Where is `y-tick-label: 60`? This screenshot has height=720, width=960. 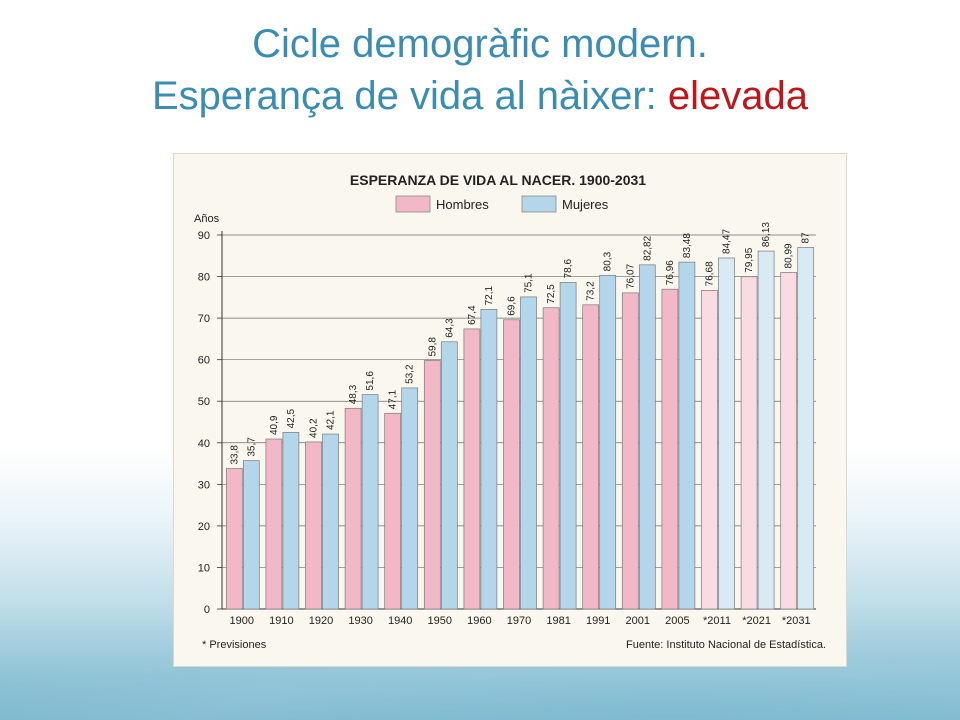
y-tick-label: 60 is located at coordinates (204, 361).